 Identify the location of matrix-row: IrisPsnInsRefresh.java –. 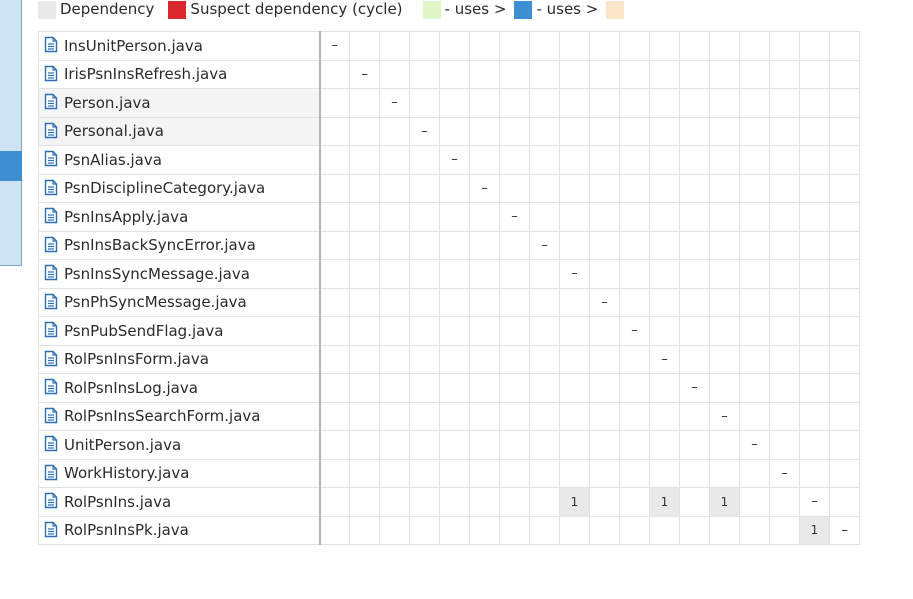
(449, 74).